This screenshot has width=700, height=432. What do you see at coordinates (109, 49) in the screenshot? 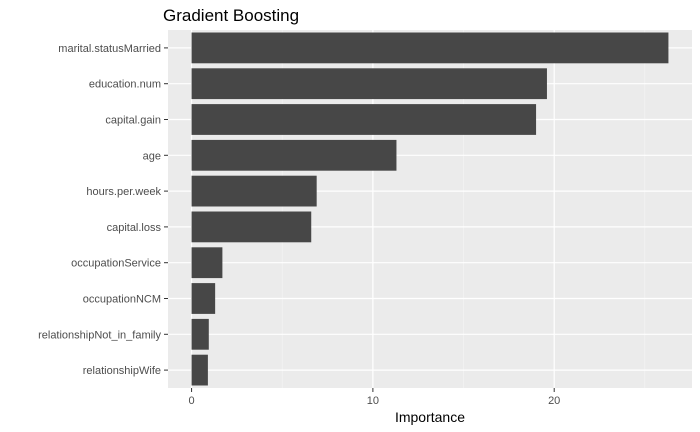
I see `y-tick-label: marital.statusMarried` at bounding box center [109, 49].